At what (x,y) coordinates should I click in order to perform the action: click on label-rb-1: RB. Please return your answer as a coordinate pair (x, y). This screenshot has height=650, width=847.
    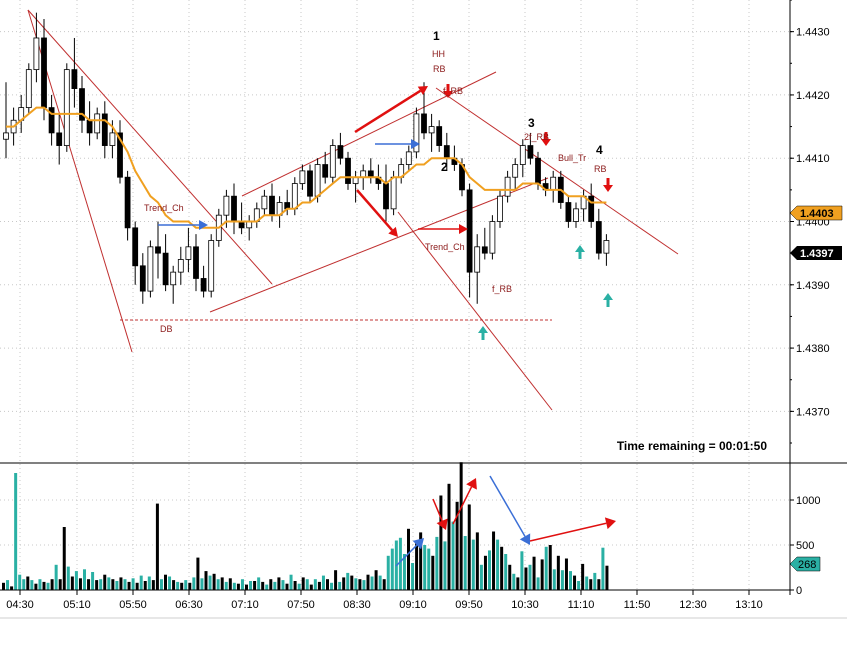
    Looking at the image, I should click on (439, 69).